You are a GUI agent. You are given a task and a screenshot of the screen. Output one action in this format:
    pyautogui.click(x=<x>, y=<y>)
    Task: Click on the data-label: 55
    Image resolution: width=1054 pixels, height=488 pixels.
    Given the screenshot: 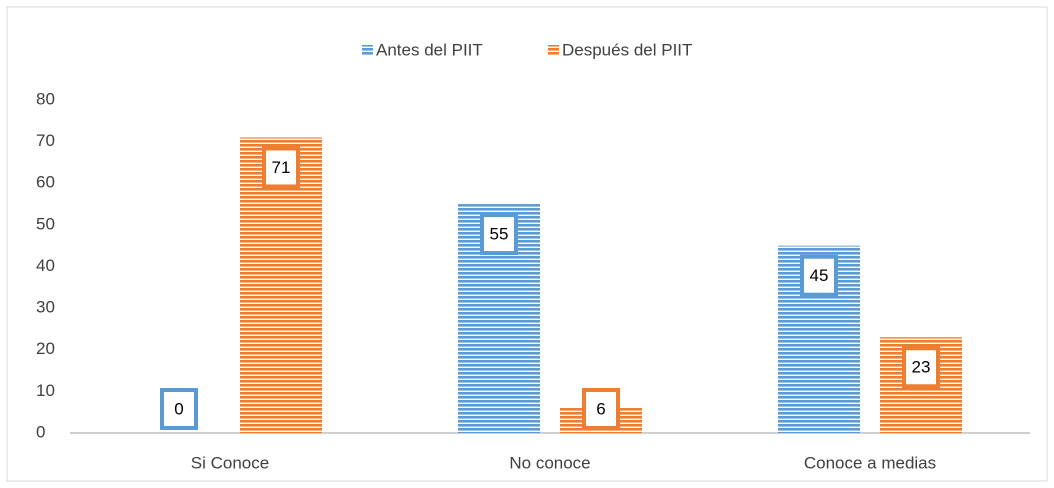 What is the action you would take?
    pyautogui.click(x=499, y=234)
    